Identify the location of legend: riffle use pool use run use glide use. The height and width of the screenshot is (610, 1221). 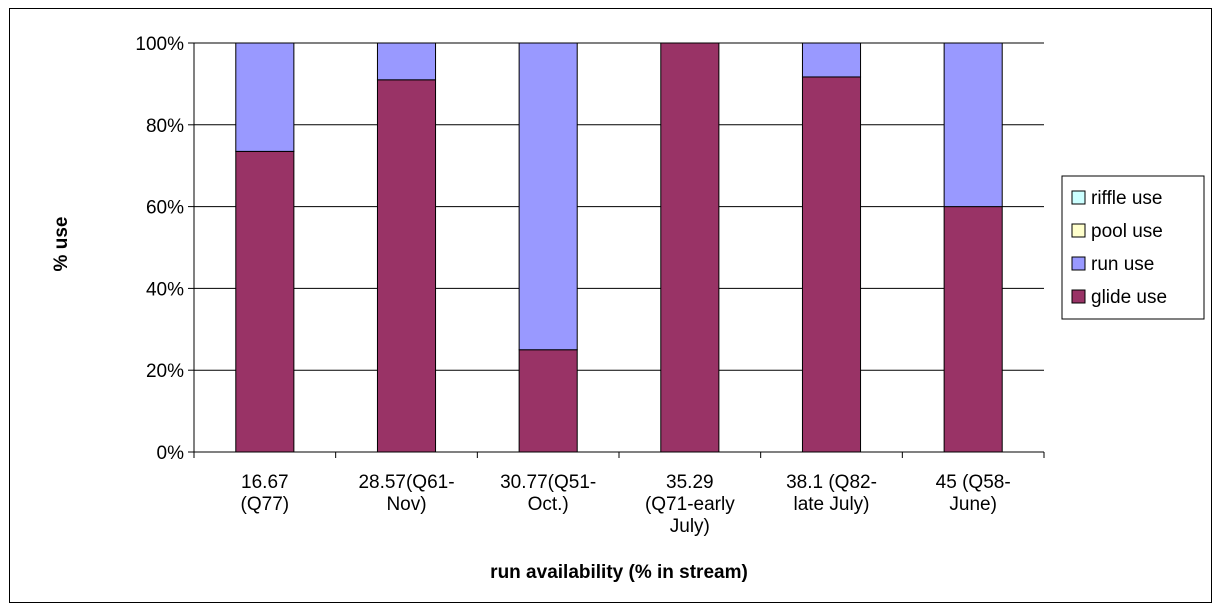
(1133, 247).